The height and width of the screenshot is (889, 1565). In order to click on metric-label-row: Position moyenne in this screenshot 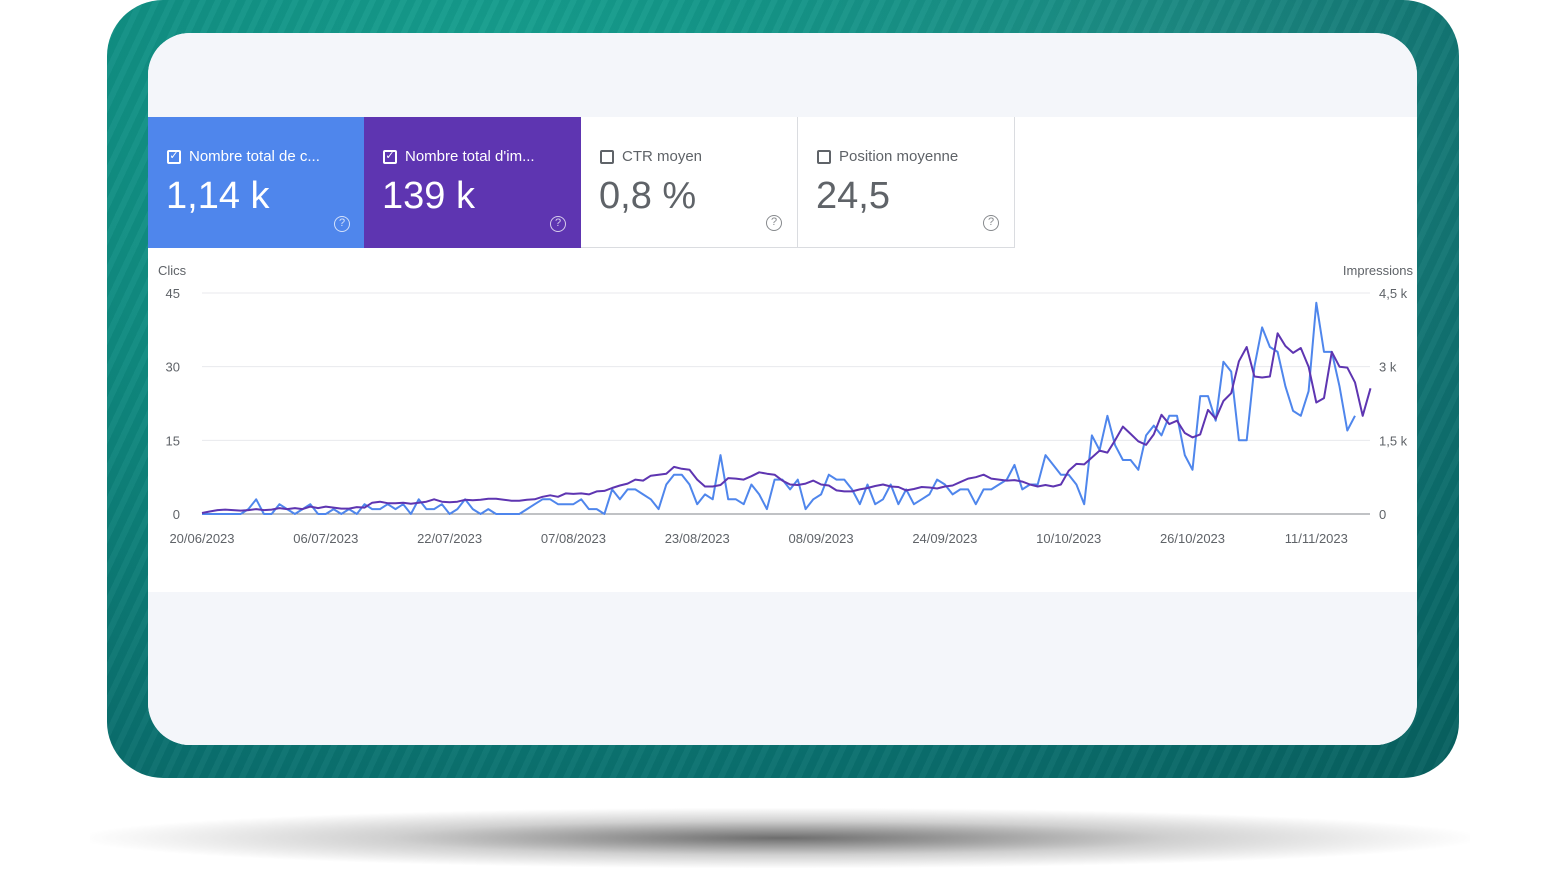, I will do `click(887, 156)`.